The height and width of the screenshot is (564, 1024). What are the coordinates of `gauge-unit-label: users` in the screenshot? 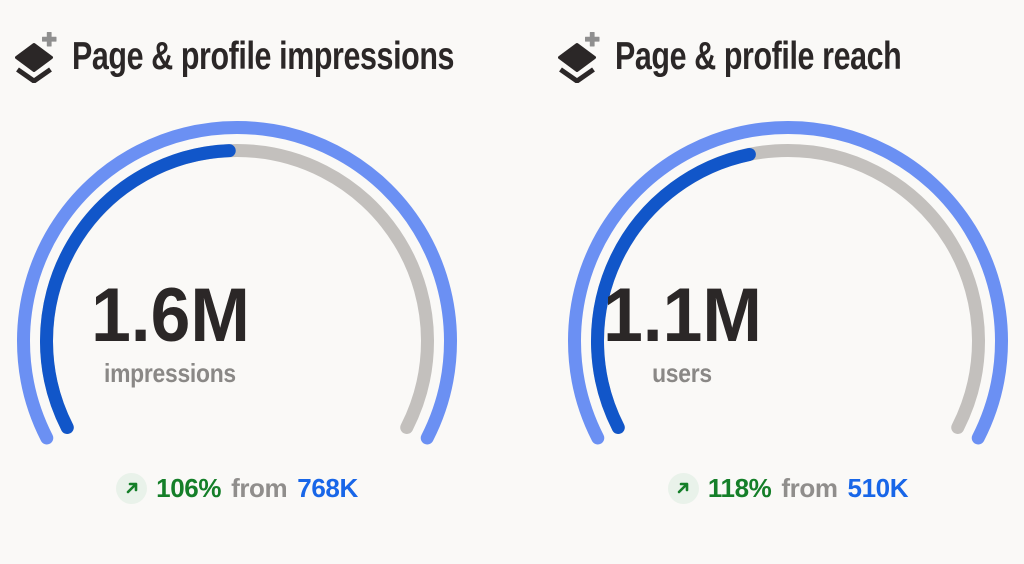 It's located at (682, 373).